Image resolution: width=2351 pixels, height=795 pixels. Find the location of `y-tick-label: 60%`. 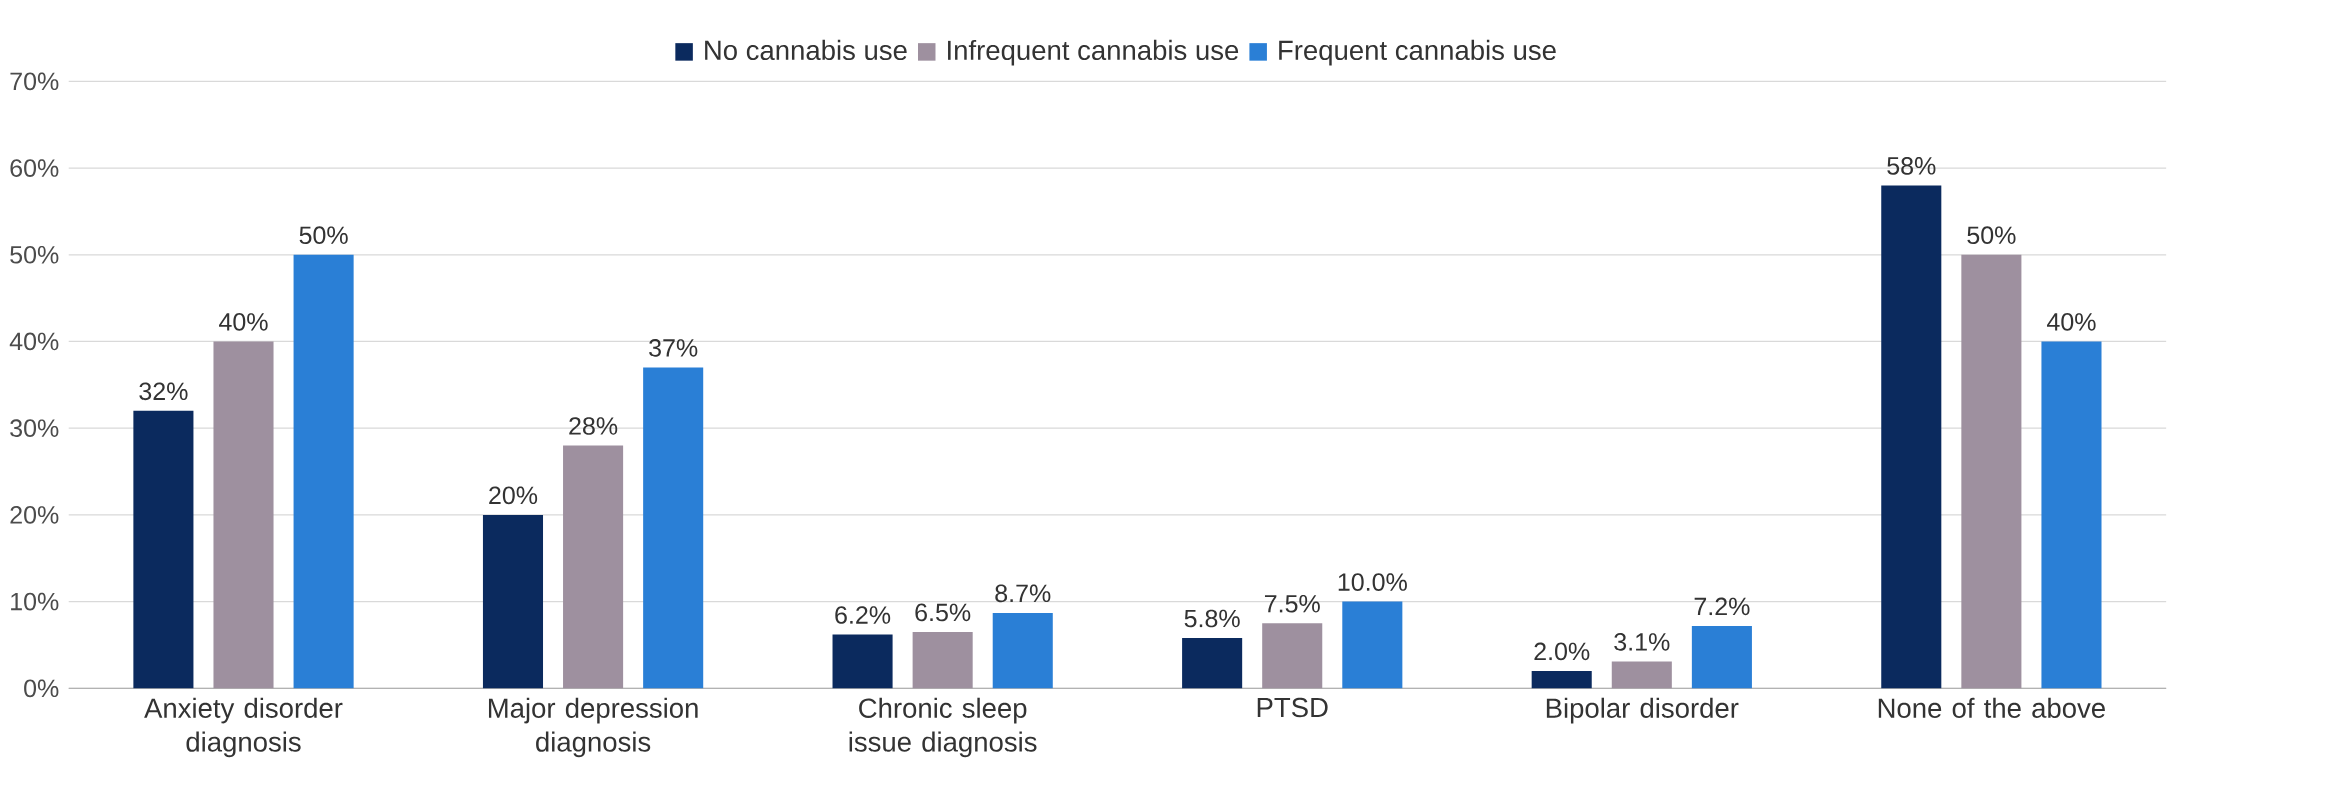

y-tick-label: 60% is located at coordinates (34, 168).